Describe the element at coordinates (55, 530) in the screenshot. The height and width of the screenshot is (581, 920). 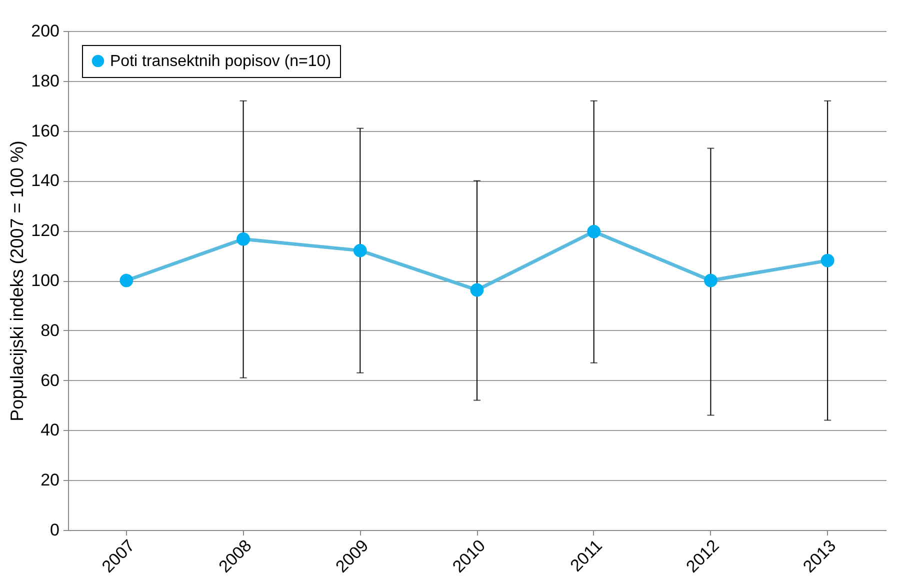
I see `y-tick-label: 0` at that location.